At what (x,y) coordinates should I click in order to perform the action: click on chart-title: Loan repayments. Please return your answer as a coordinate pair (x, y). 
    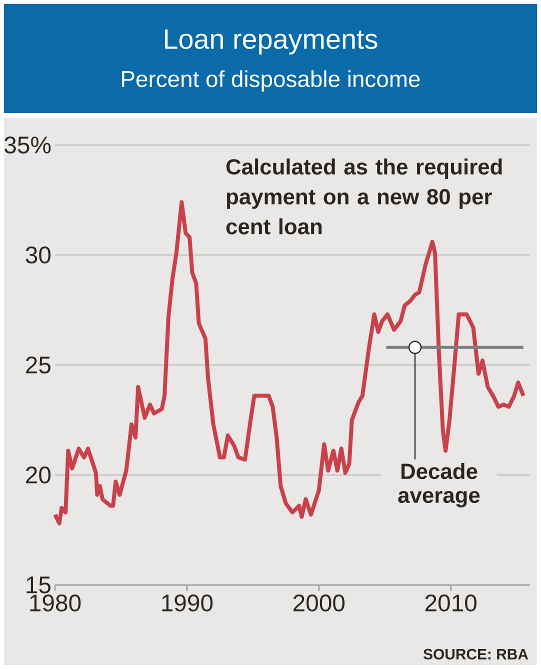
    Looking at the image, I should click on (271, 42).